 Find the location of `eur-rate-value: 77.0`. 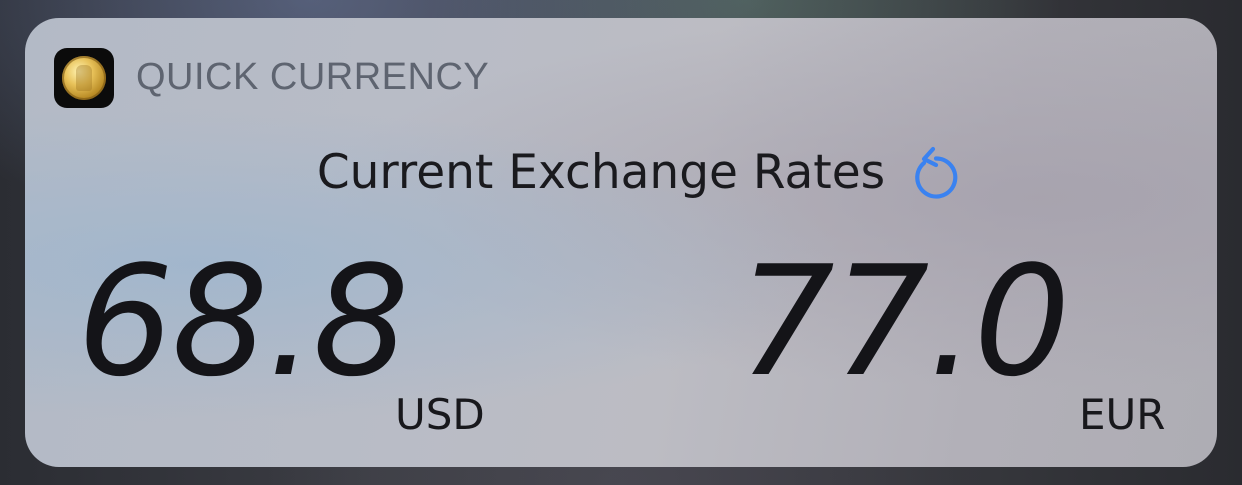

eur-rate-value: 77.0 is located at coordinates (904, 321).